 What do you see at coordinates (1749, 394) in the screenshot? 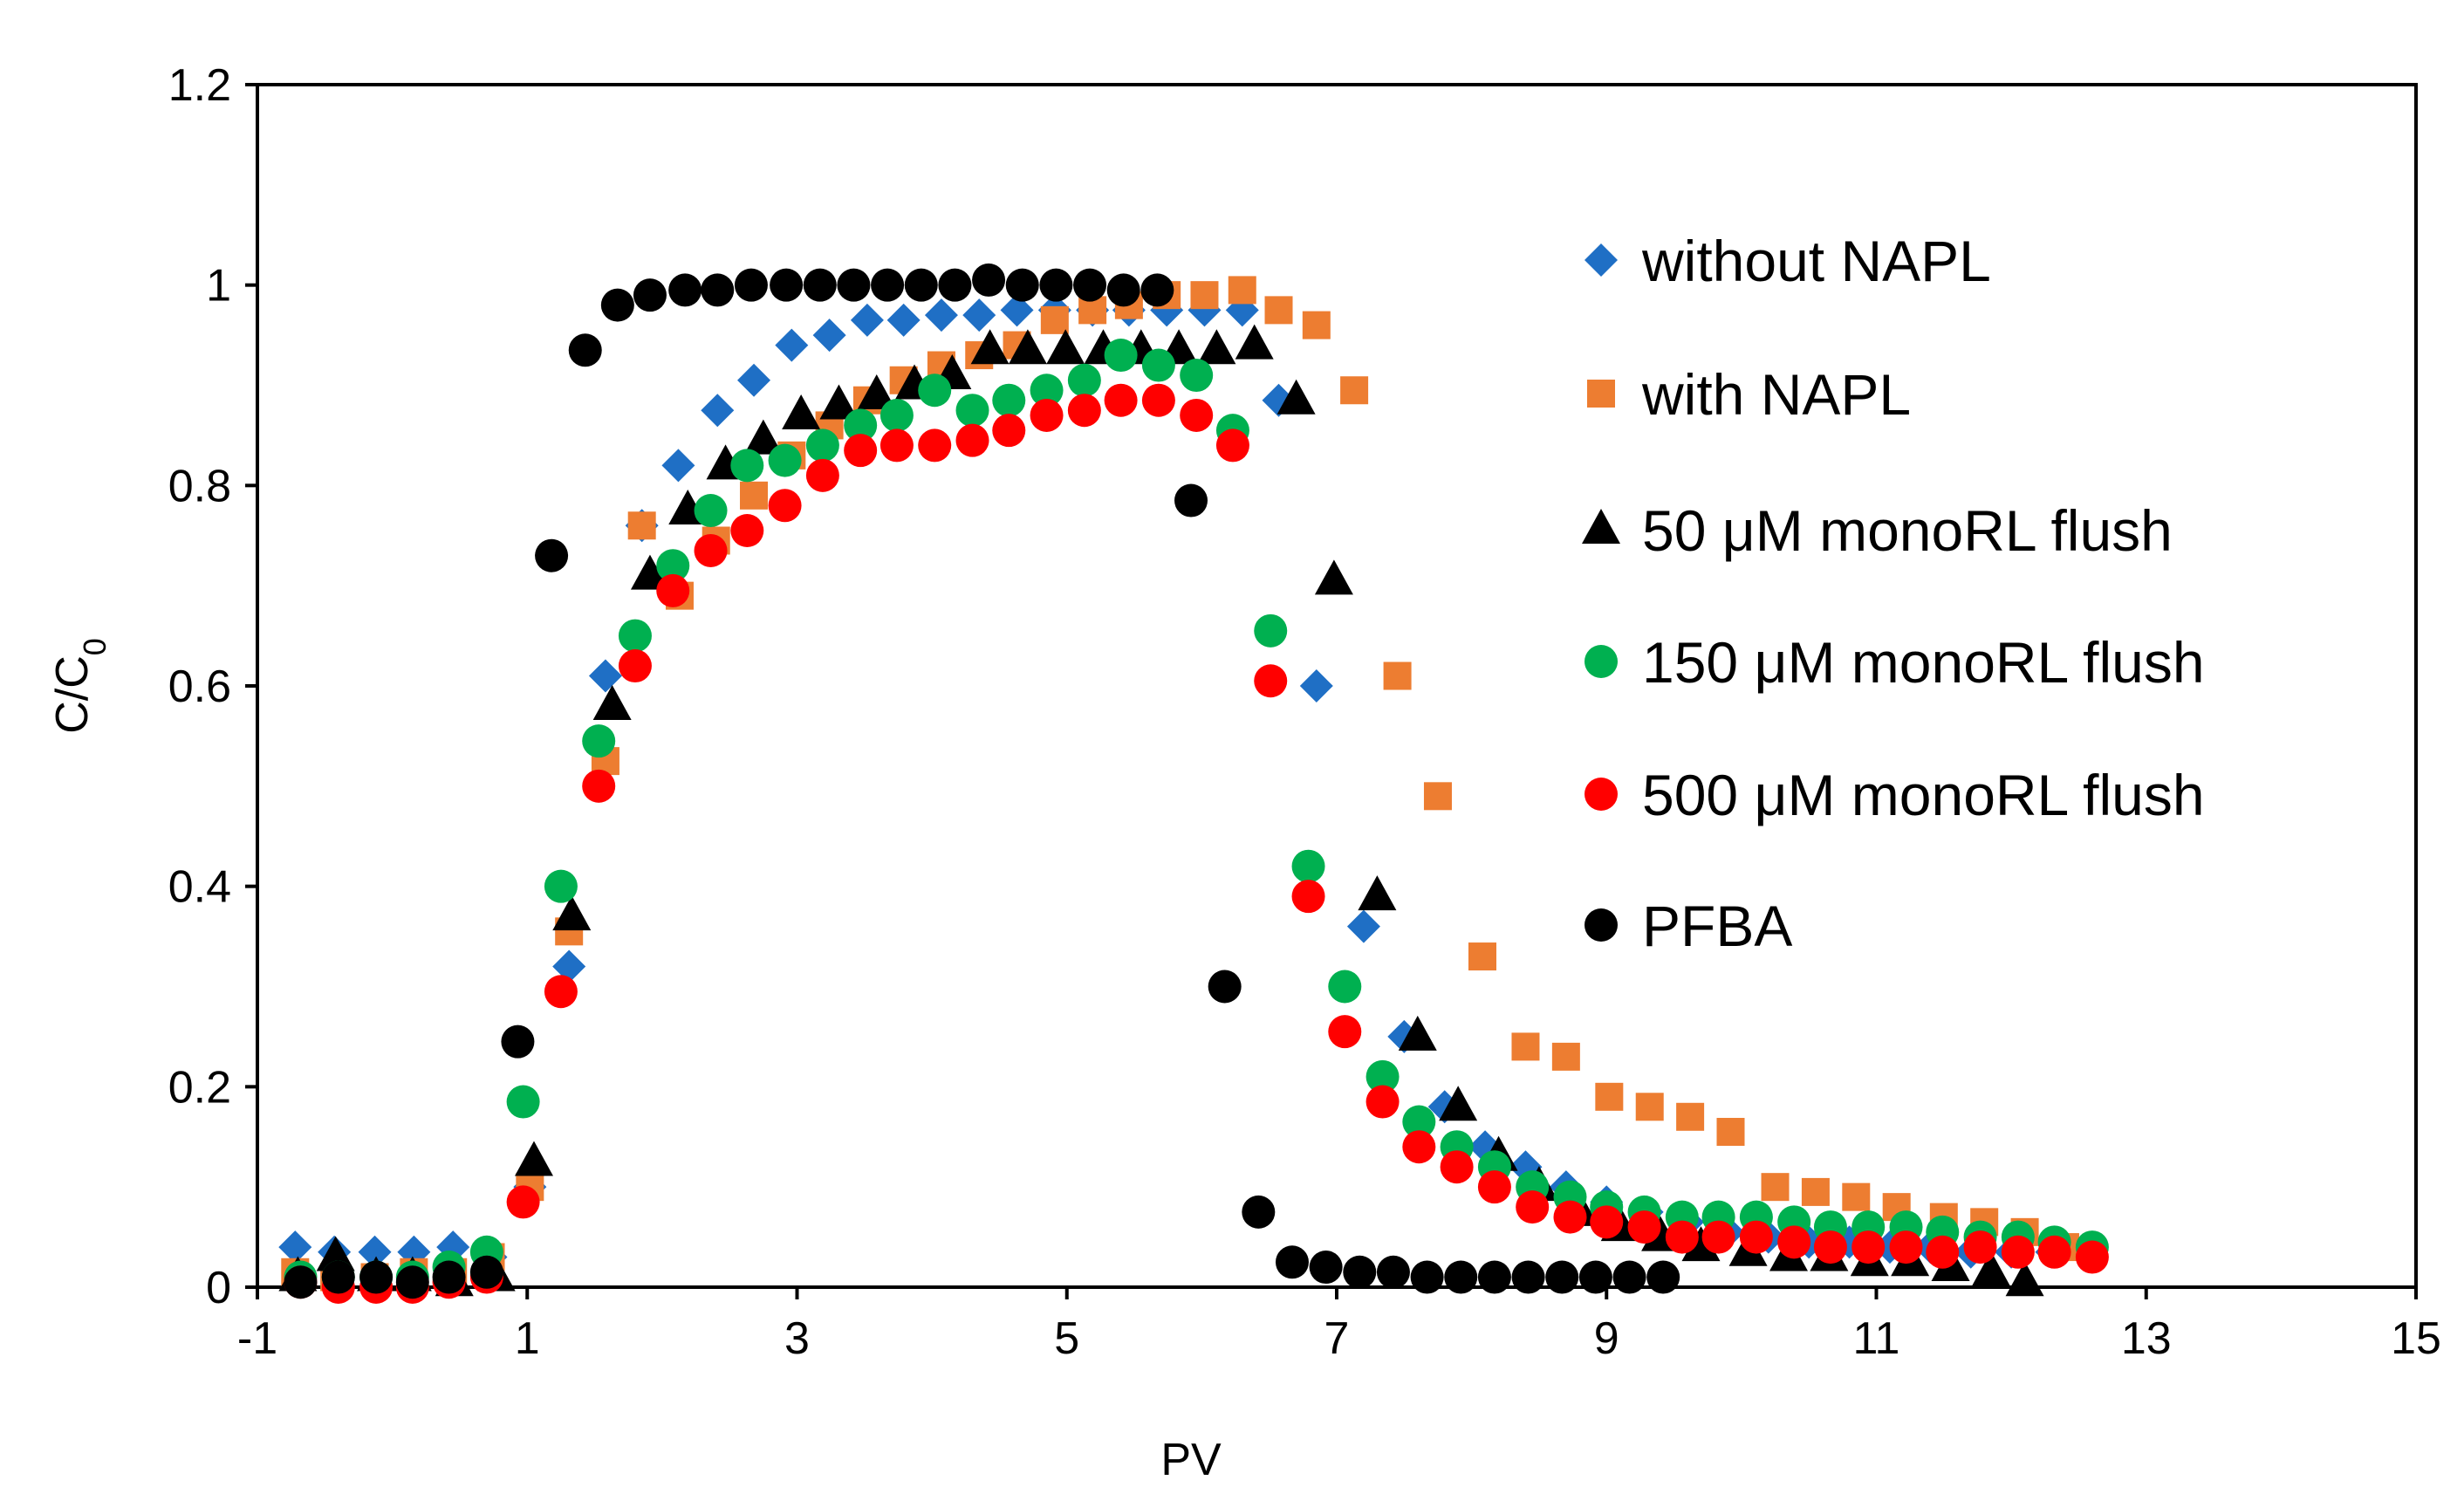
I see `legend-item: with NAPL` at bounding box center [1749, 394].